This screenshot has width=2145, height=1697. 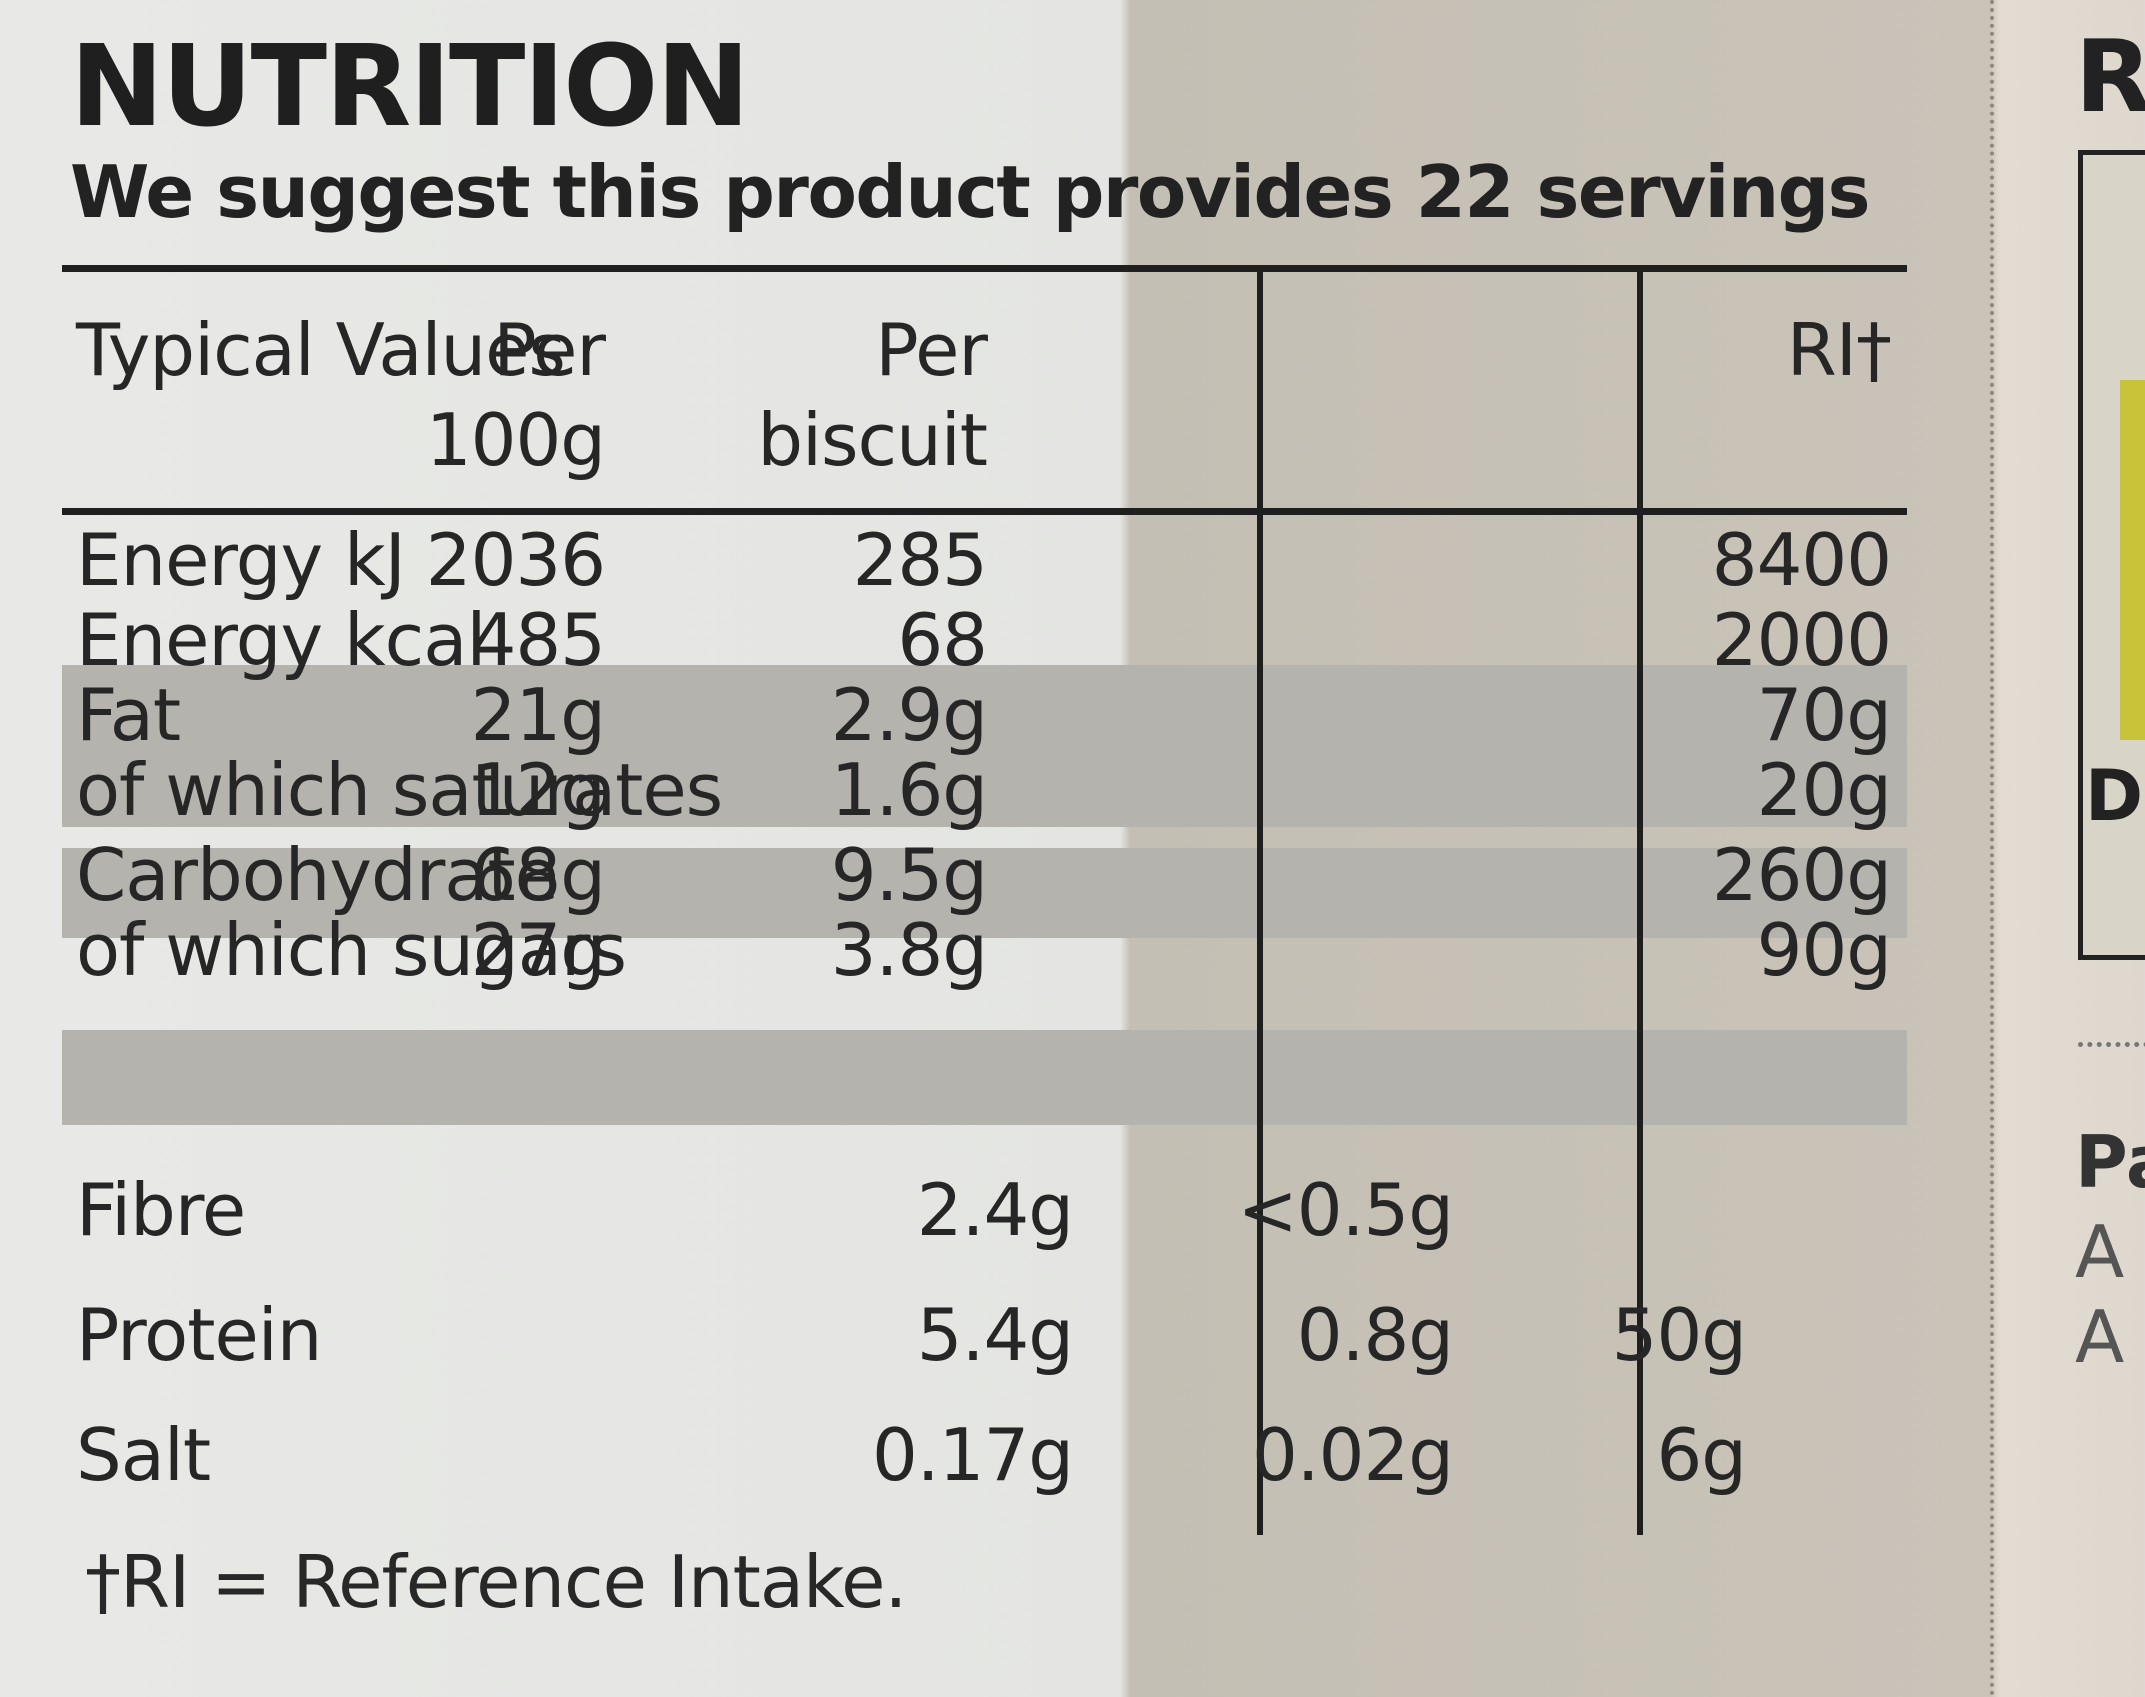 What do you see at coordinates (538, 790) in the screenshot?
I see `row-per100: 12g` at bounding box center [538, 790].